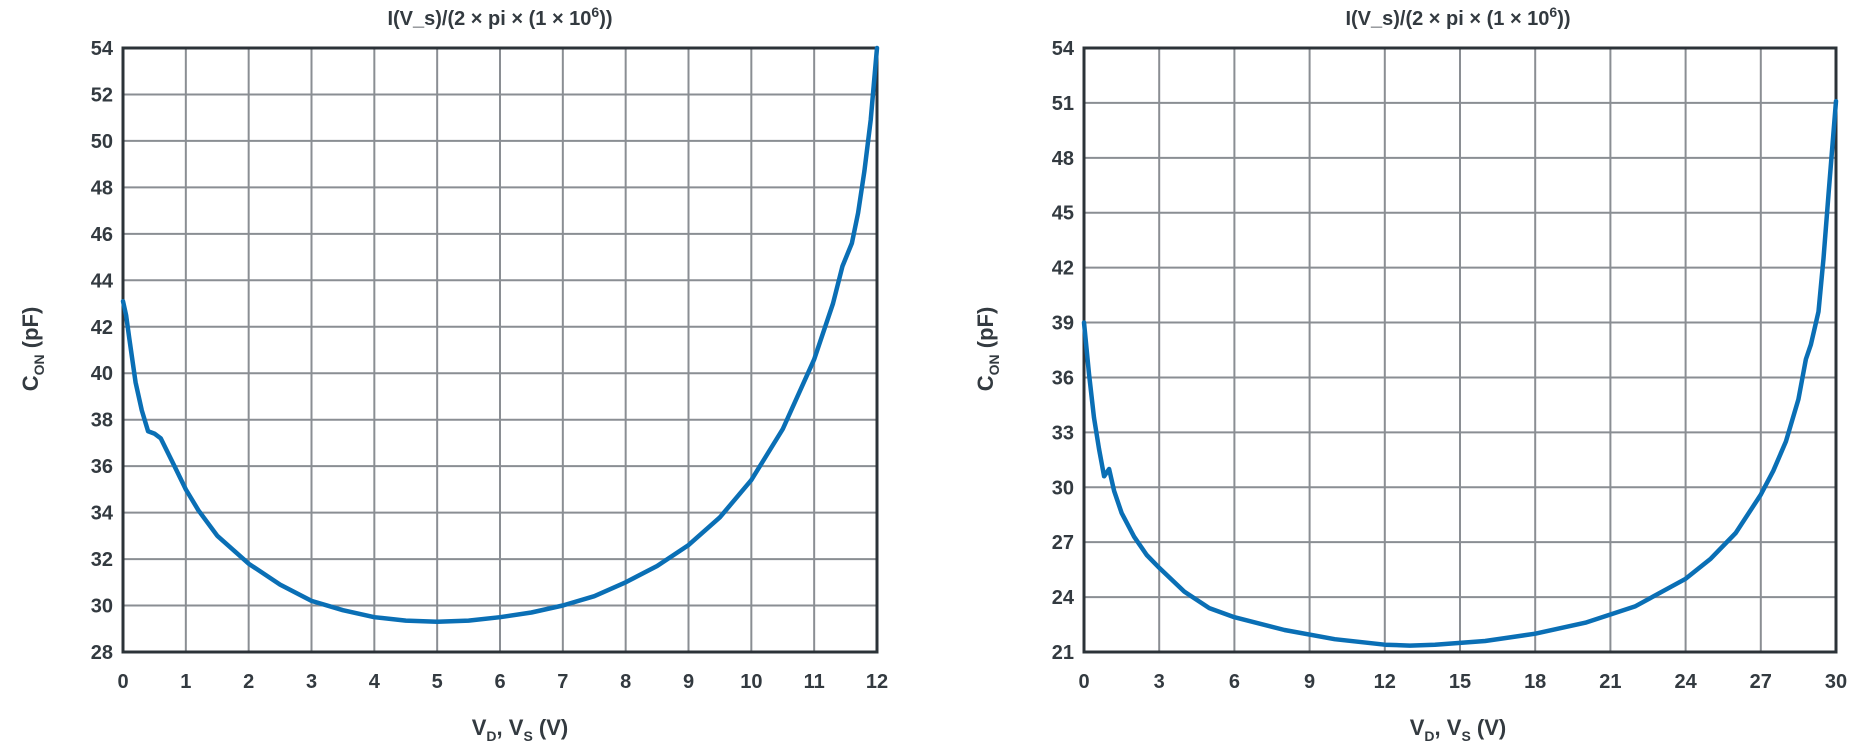 Image resolution: width=1861 pixels, height=748 pixels. Describe the element at coordinates (102, 188) in the screenshot. I see `left-y-tick-label: 48` at that location.